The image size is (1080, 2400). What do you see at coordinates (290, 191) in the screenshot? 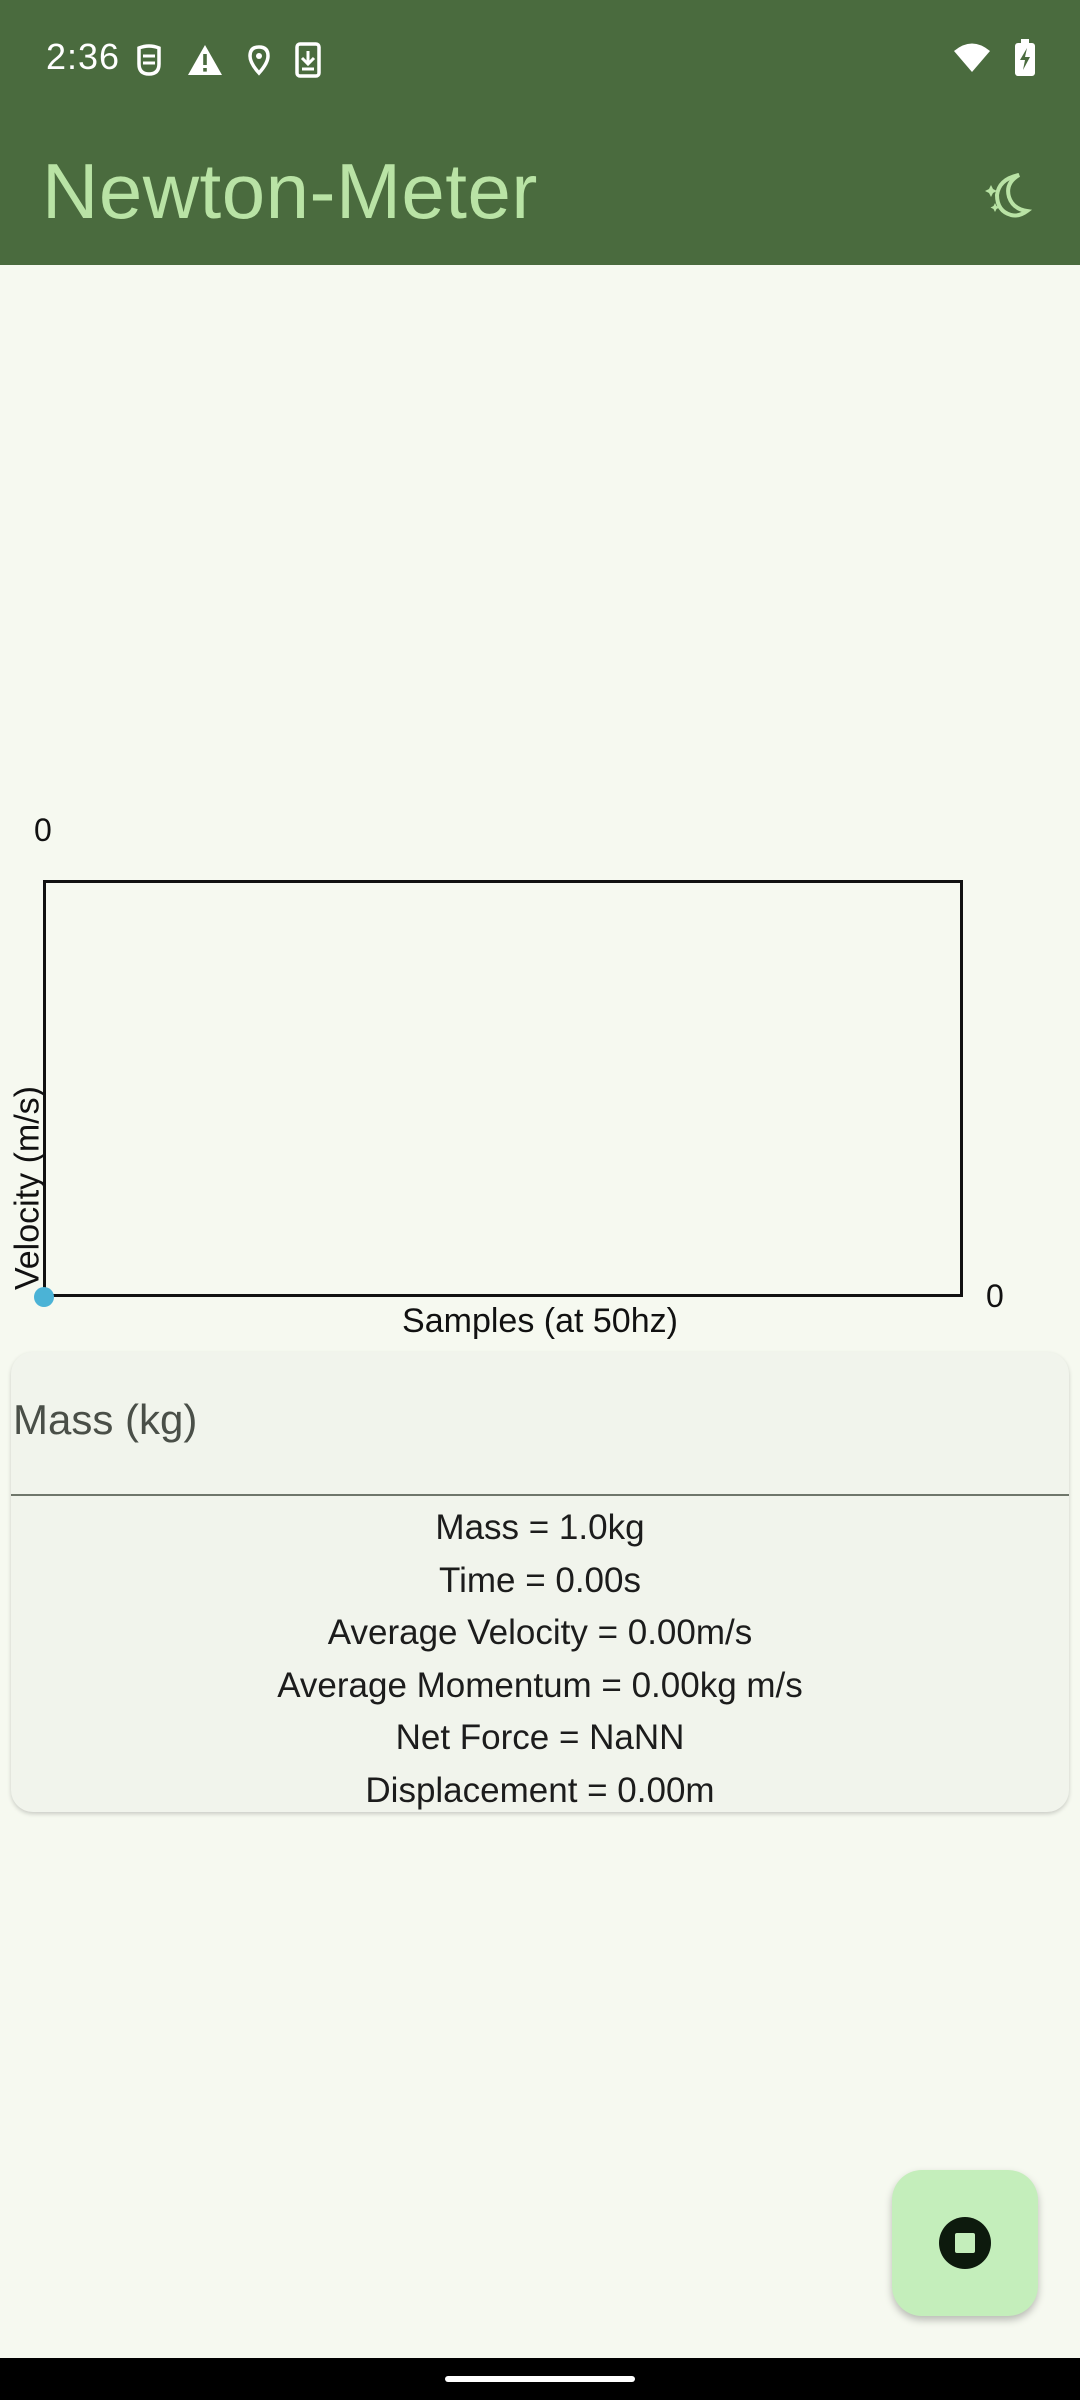
I see `app-title: Newton-Meter` at bounding box center [290, 191].